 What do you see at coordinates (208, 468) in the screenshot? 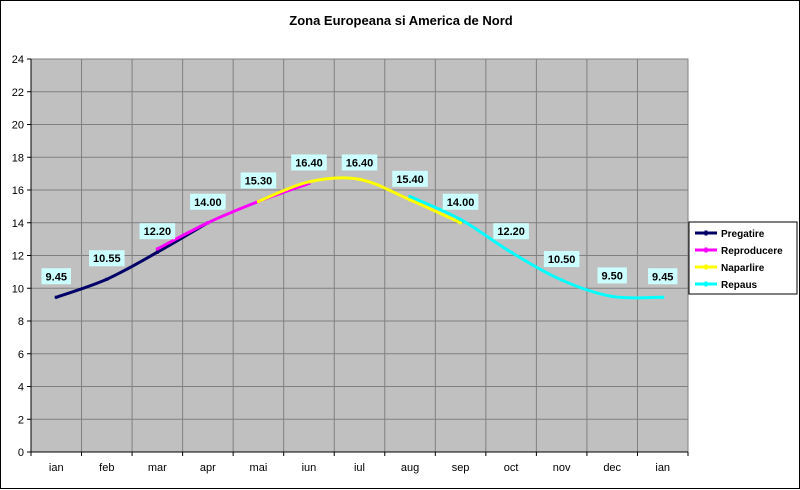
I see `x-tick-label: apr` at bounding box center [208, 468].